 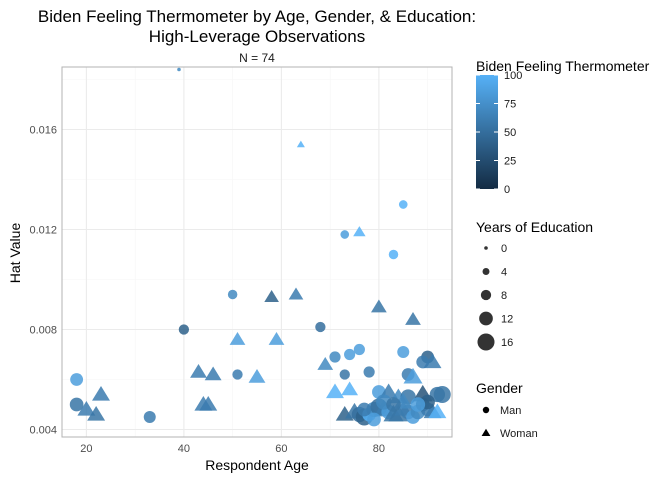 I want to click on chart-title-line-2: High-Leverage Observations, so click(x=257, y=36).